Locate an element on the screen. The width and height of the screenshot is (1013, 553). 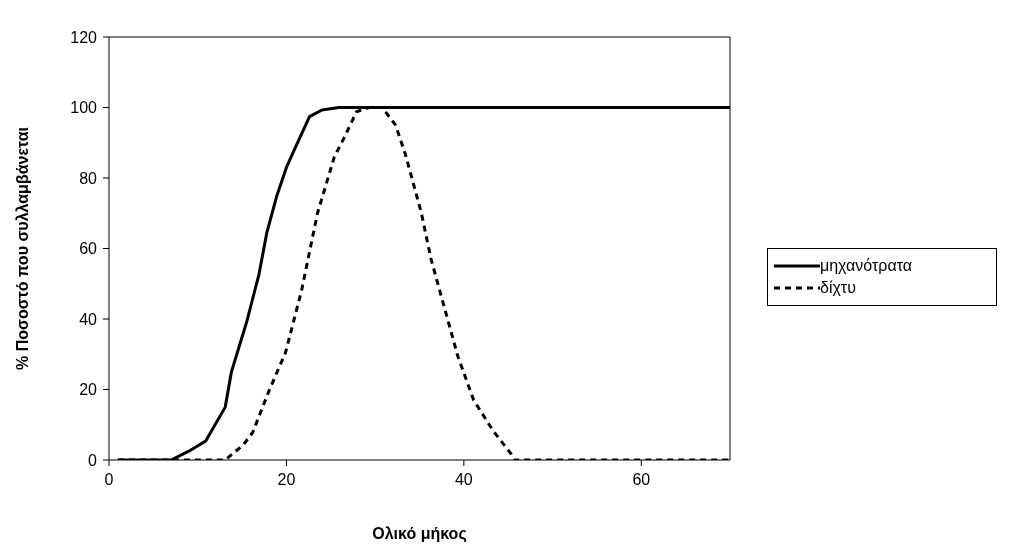
legend-label: δίχτυ is located at coordinates (838, 287).